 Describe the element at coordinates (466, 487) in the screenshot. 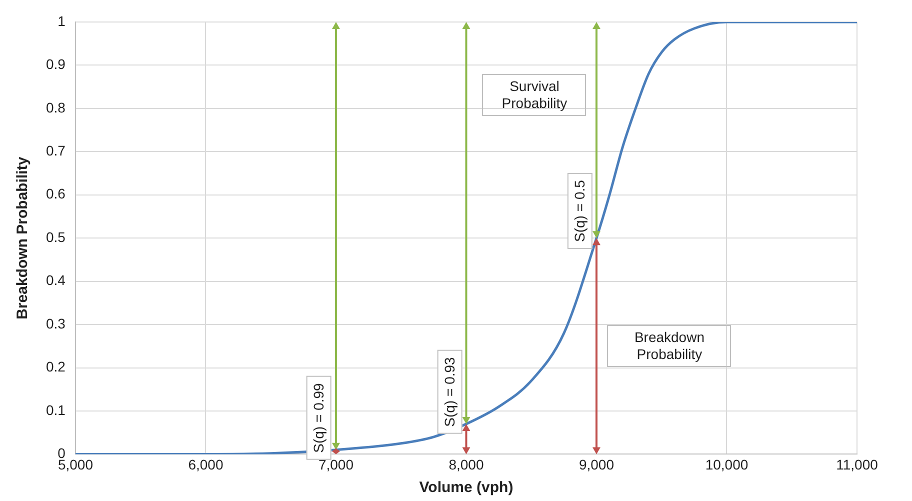

I see `x-axis-title: Volume (vph)` at that location.